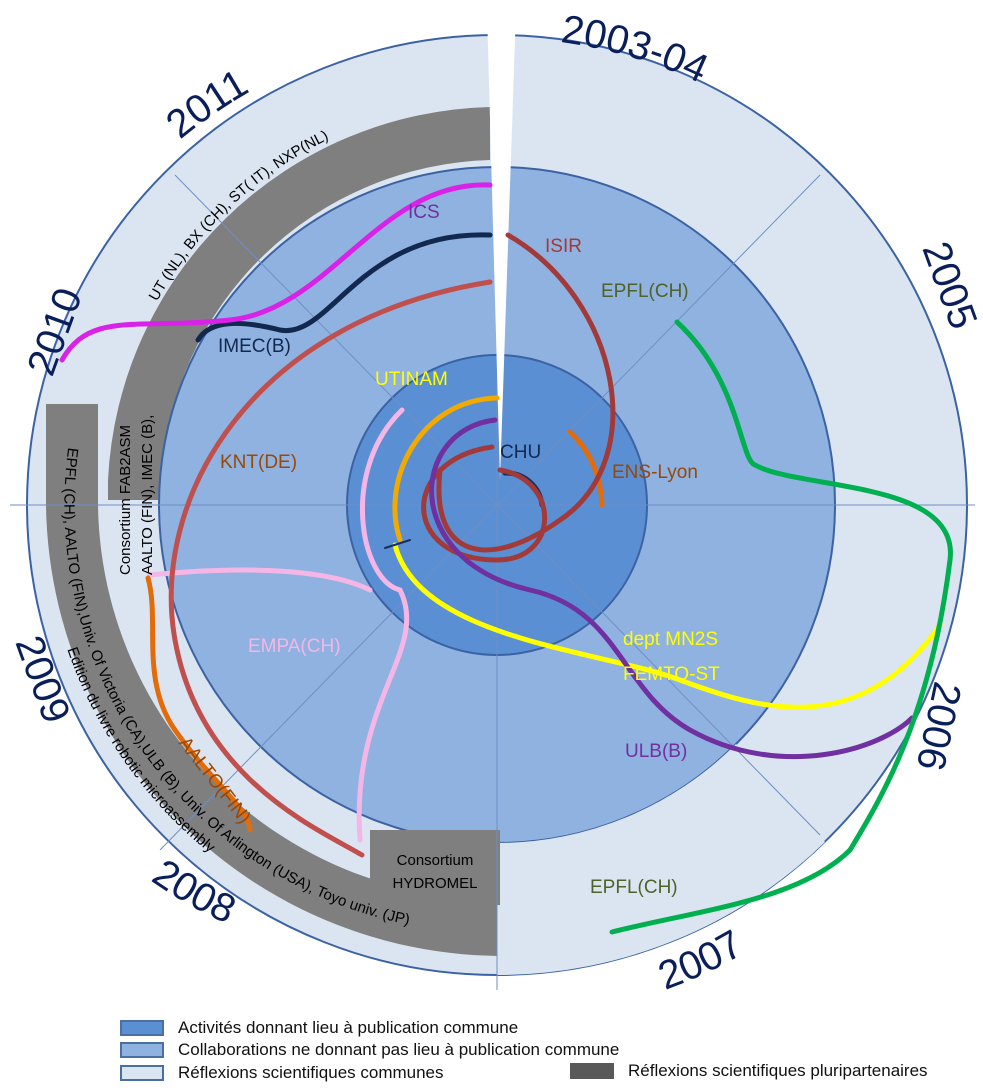 The height and width of the screenshot is (1088, 983). I want to click on top-gap, so click(501, 245).